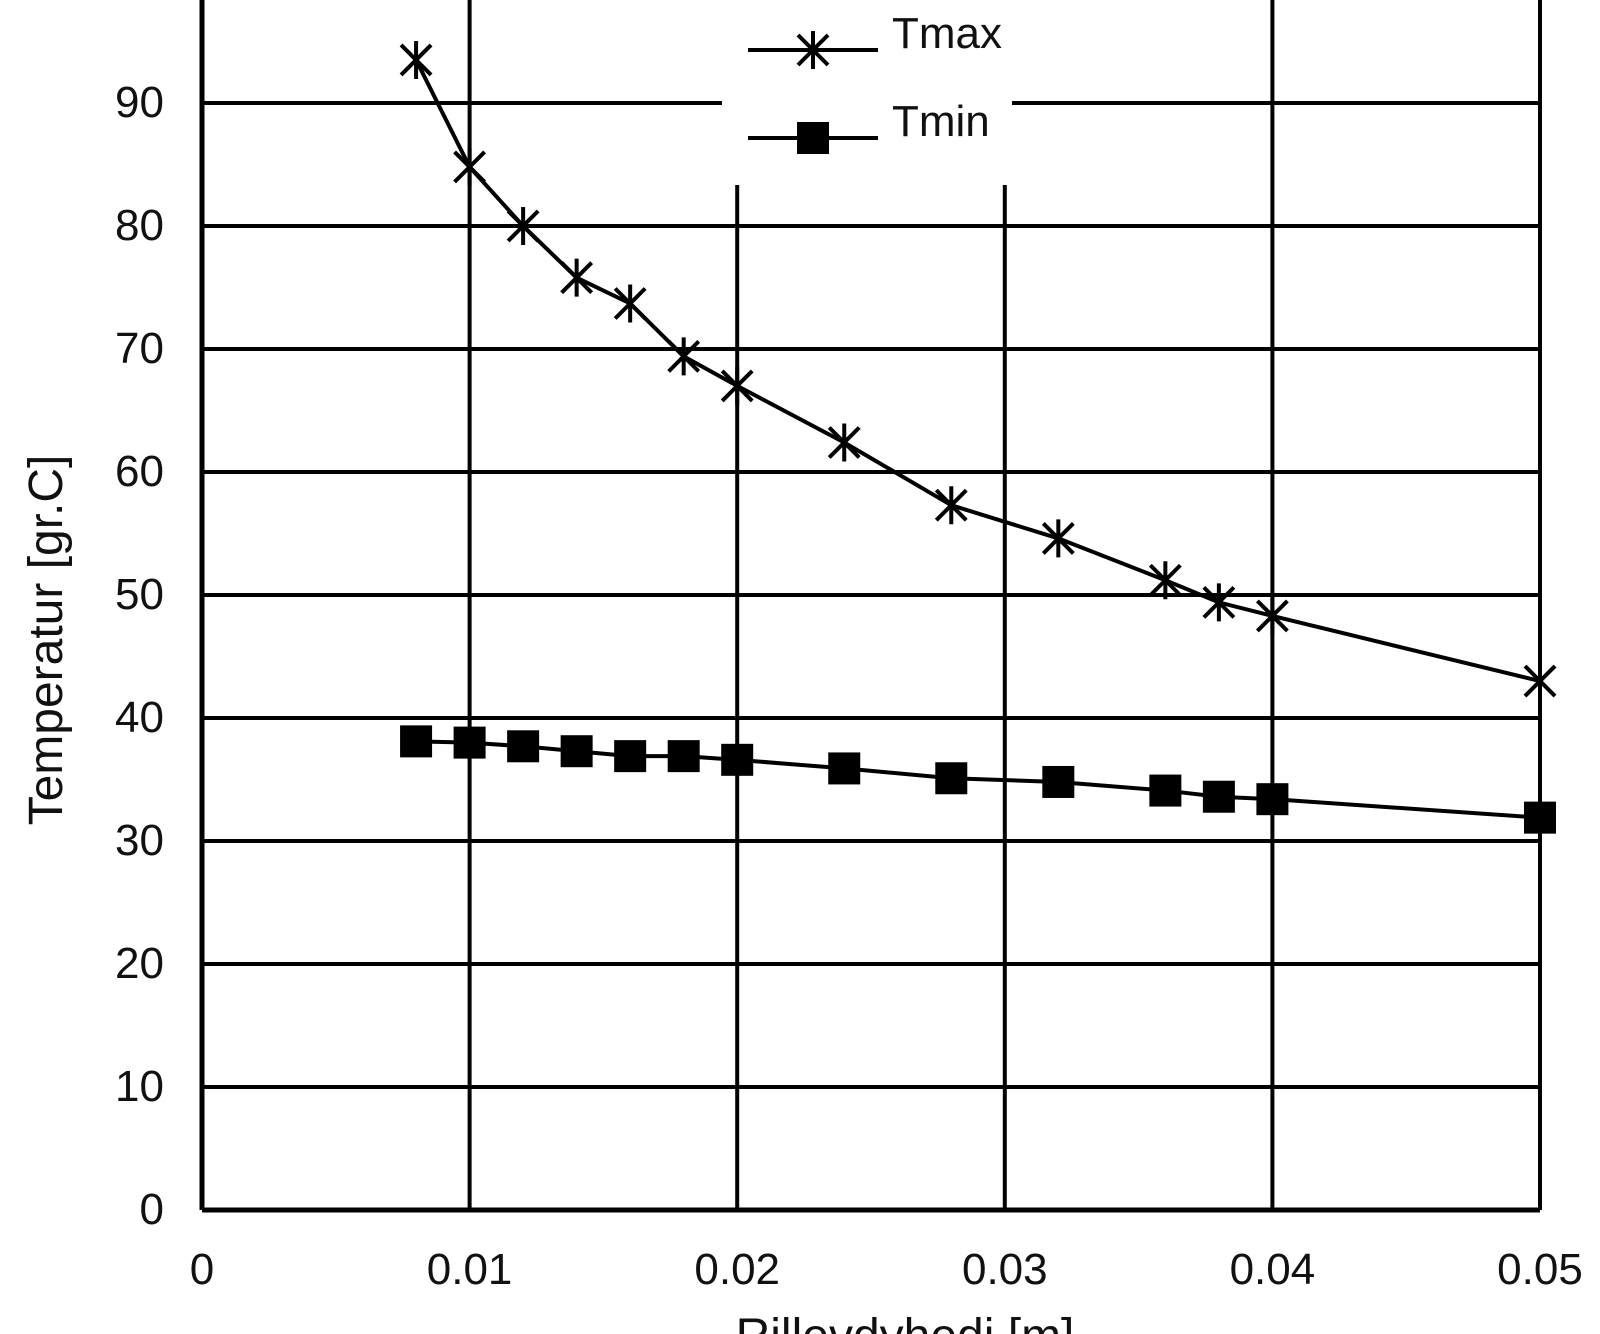  What do you see at coordinates (139, 717) in the screenshot?
I see `y-tick-label: 40` at bounding box center [139, 717].